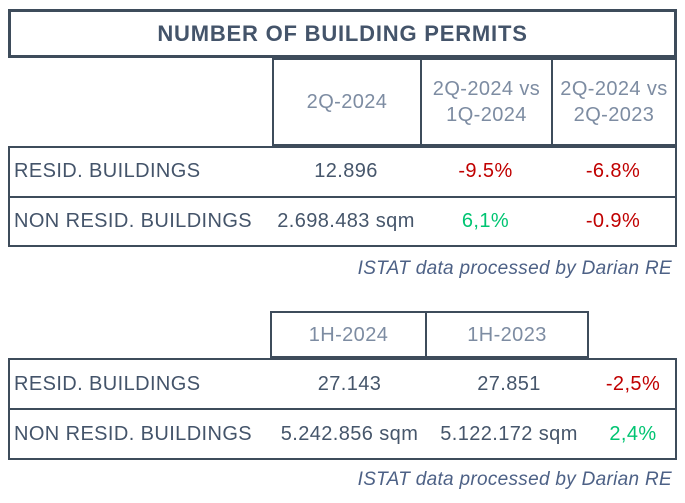  Describe the element at coordinates (514, 479) in the screenshot. I see `table2-source-note: ISTAT data processed by Darian RE` at that location.